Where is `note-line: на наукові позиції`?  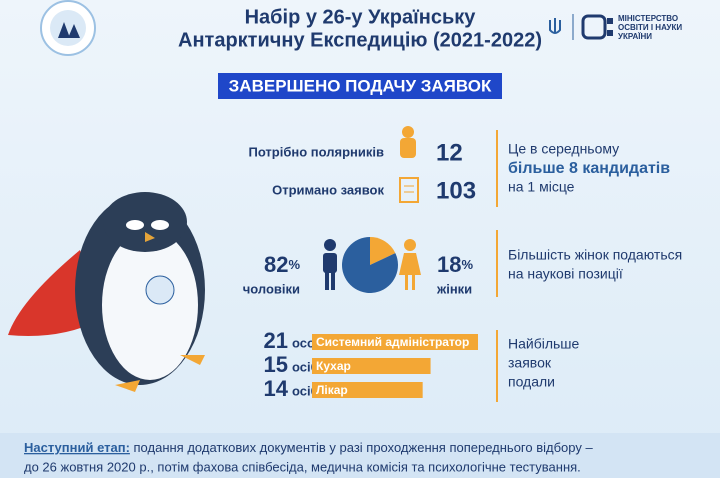
note-line: на наукові позиції is located at coordinates (565, 274).